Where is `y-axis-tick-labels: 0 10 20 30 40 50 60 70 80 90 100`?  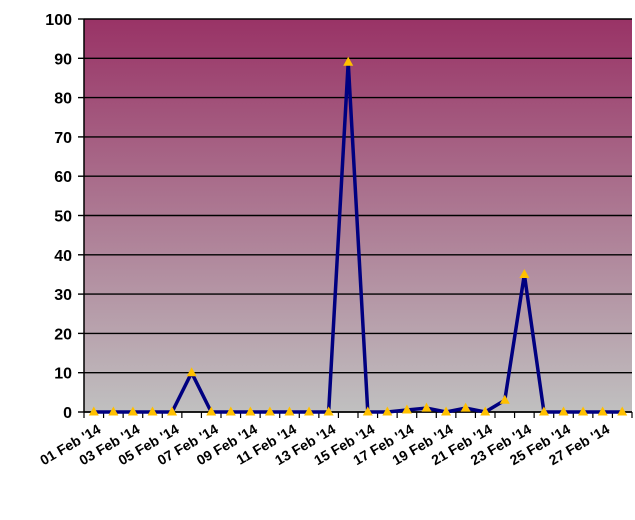 y-axis-tick-labels: 0 10 20 30 40 50 60 70 80 90 100 is located at coordinates (58, 217).